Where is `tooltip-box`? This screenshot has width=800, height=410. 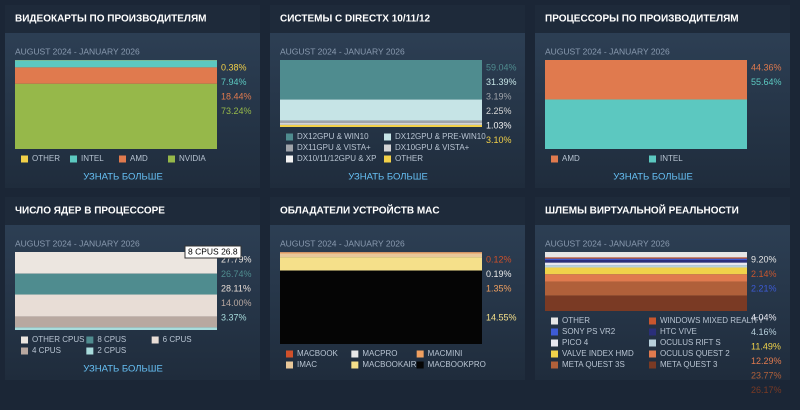 tooltip-box is located at coordinates (213, 252).